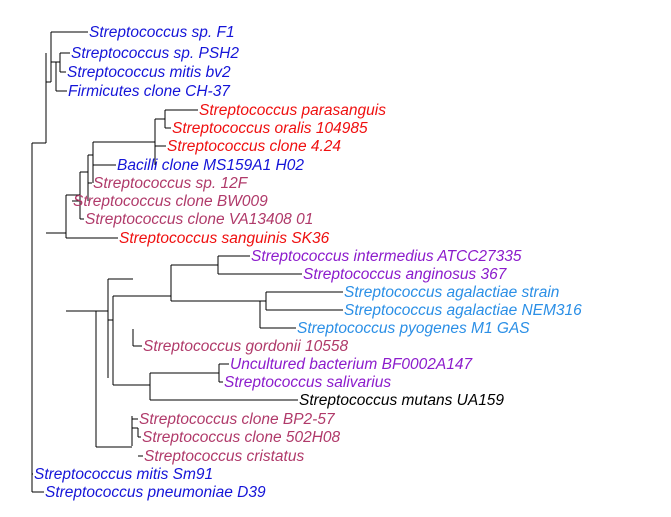 This screenshot has height=517, width=671. Describe the element at coordinates (386, 256) in the screenshot. I see `taxon-label: Streptococcus intermedius ATCC27335` at that location.